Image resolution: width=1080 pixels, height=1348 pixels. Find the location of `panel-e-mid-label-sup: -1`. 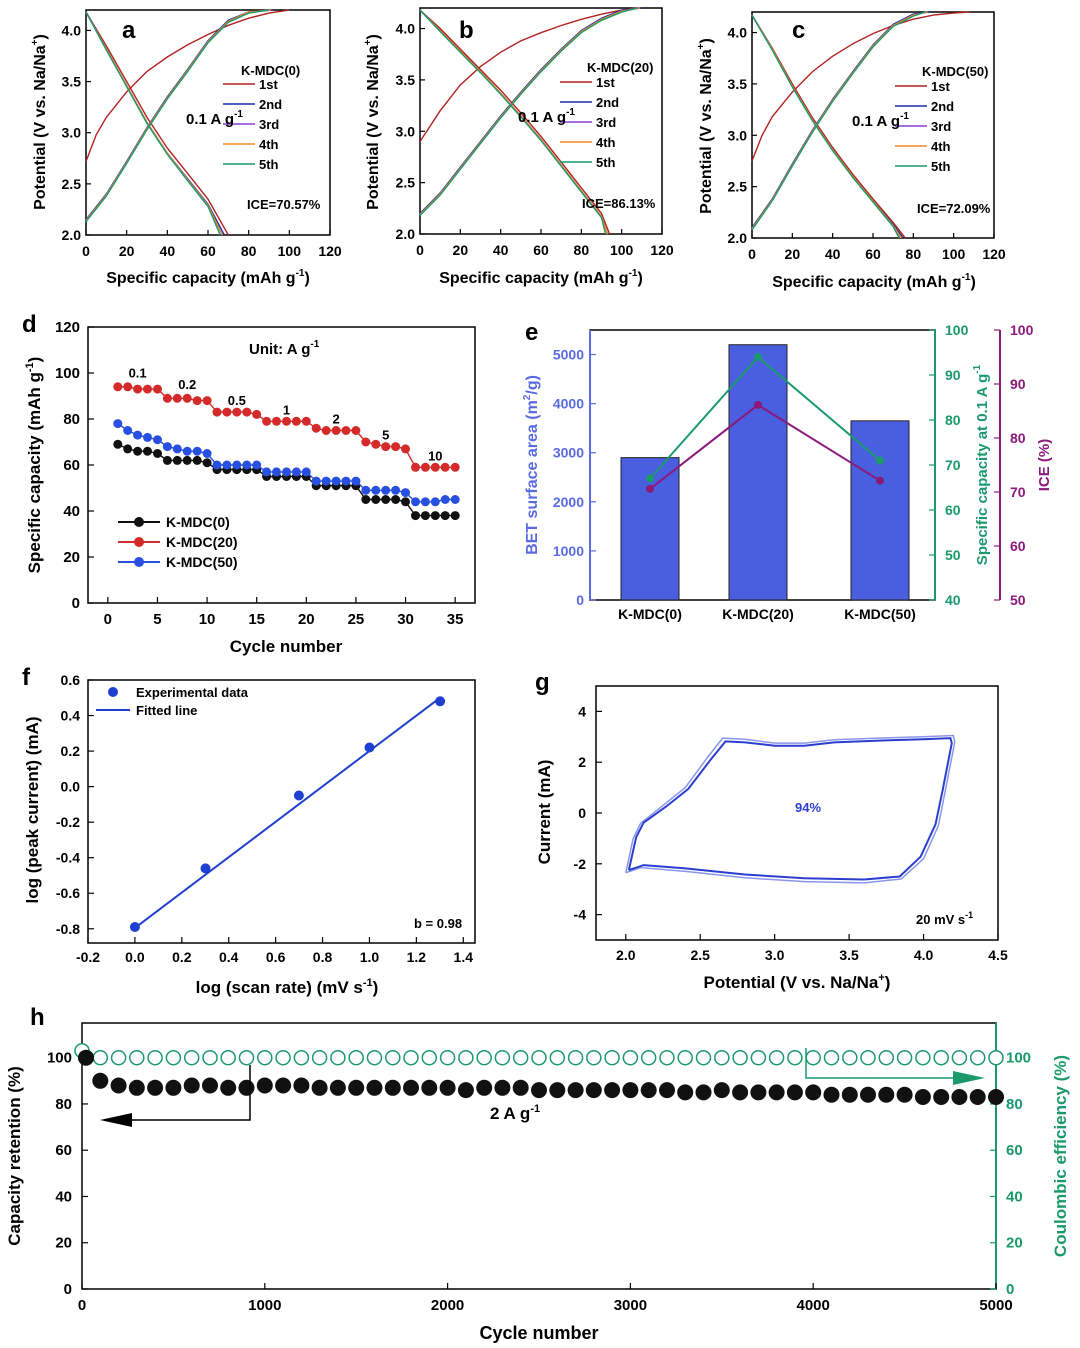

panel-e-mid-label-sup: -1 is located at coordinates (977, 368).